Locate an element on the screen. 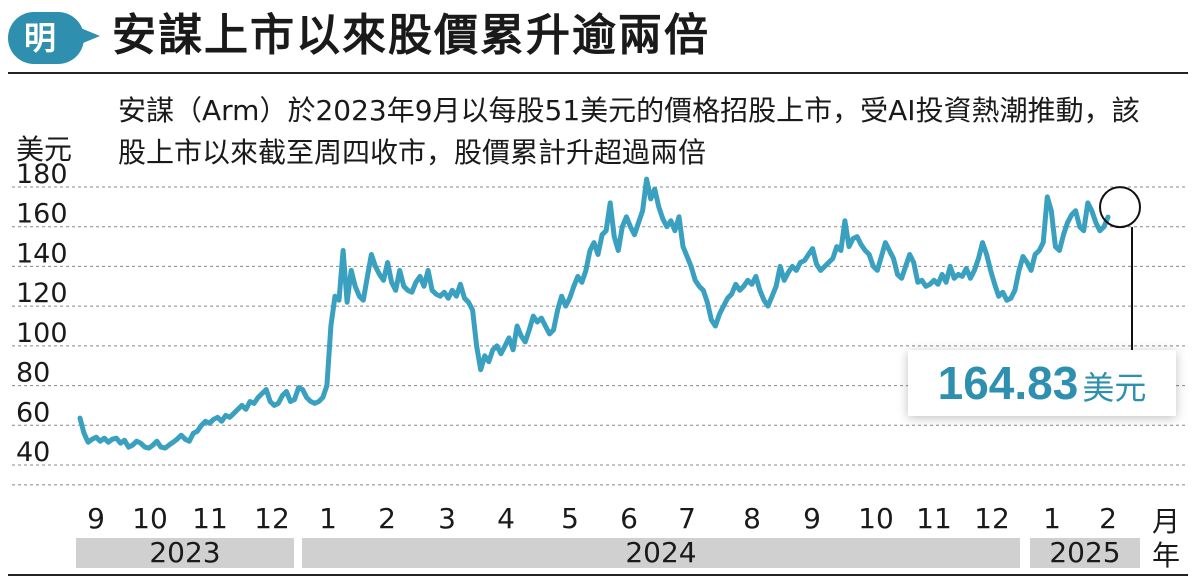 This screenshot has width=1194, height=582. year-label-2024: 2024 is located at coordinates (661, 553).